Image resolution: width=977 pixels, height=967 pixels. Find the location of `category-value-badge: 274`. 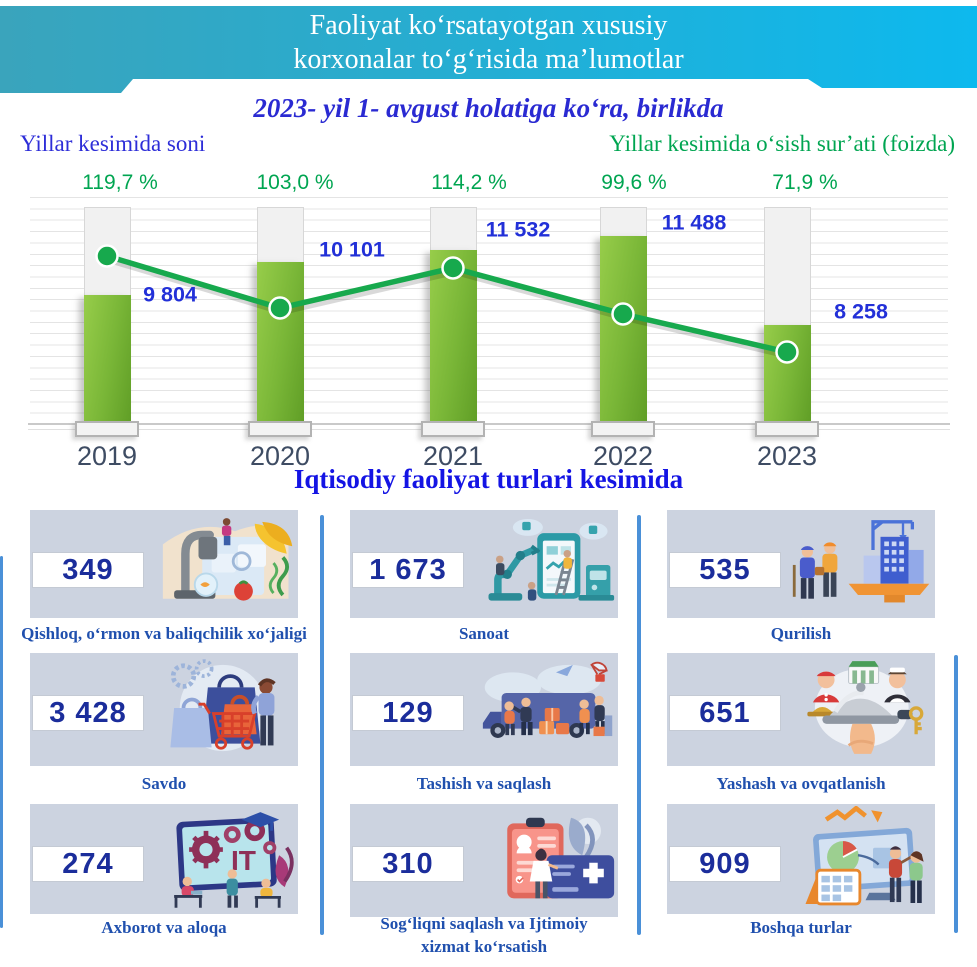

category-value-badge: 274 is located at coordinates (88, 864).